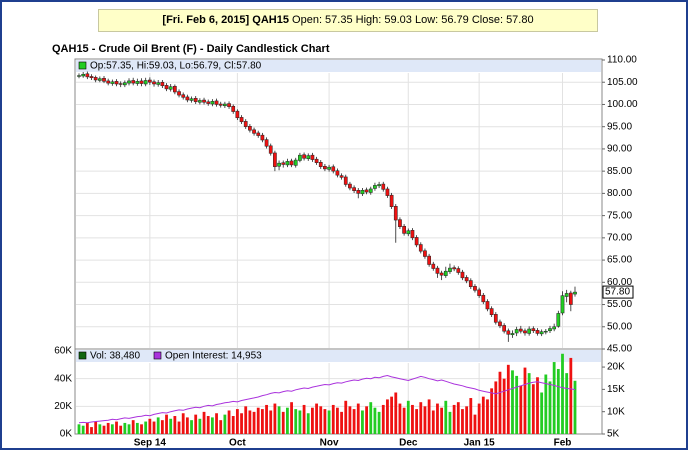 The image size is (688, 450). What do you see at coordinates (619, 260) in the screenshot?
I see `y-tick-label: 65.00` at bounding box center [619, 260].